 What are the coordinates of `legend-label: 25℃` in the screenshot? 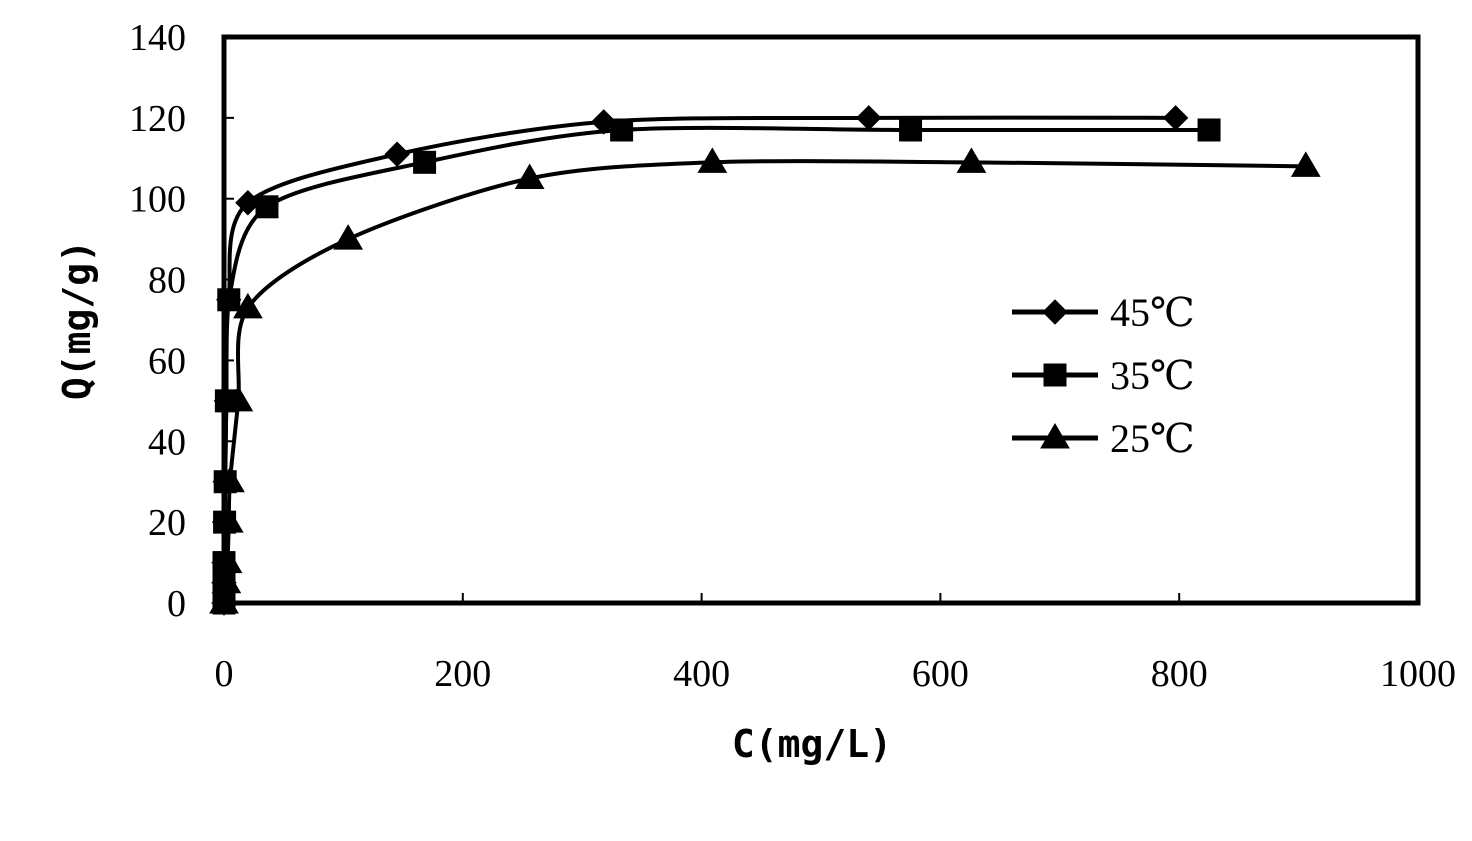 It's located at (1152, 438).